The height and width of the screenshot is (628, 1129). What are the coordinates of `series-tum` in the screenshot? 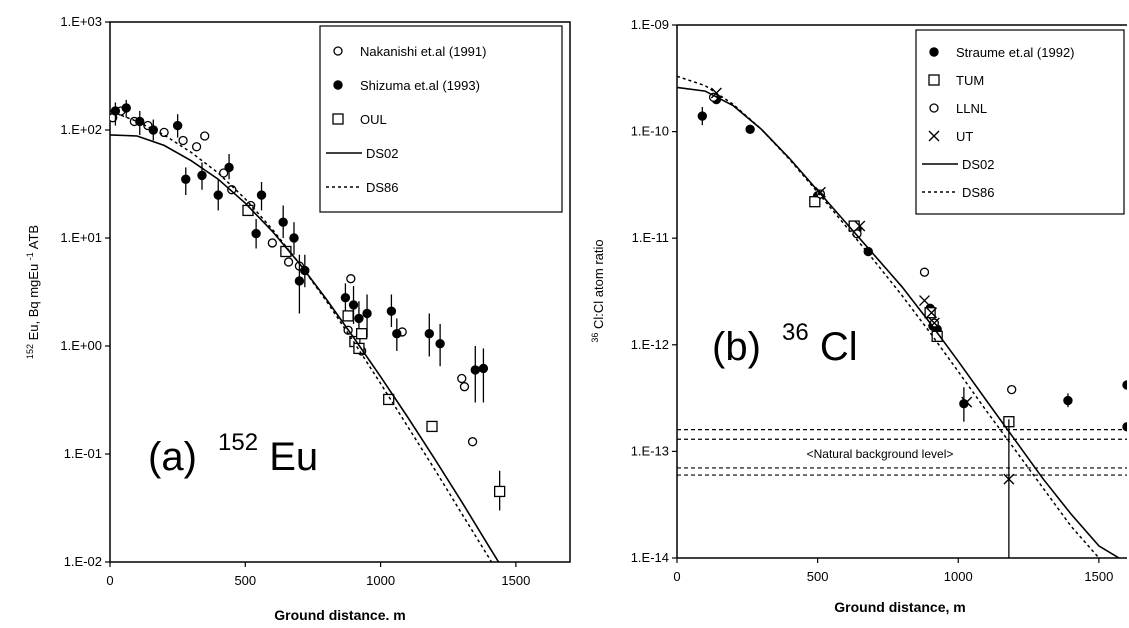 It's located at (912, 312).